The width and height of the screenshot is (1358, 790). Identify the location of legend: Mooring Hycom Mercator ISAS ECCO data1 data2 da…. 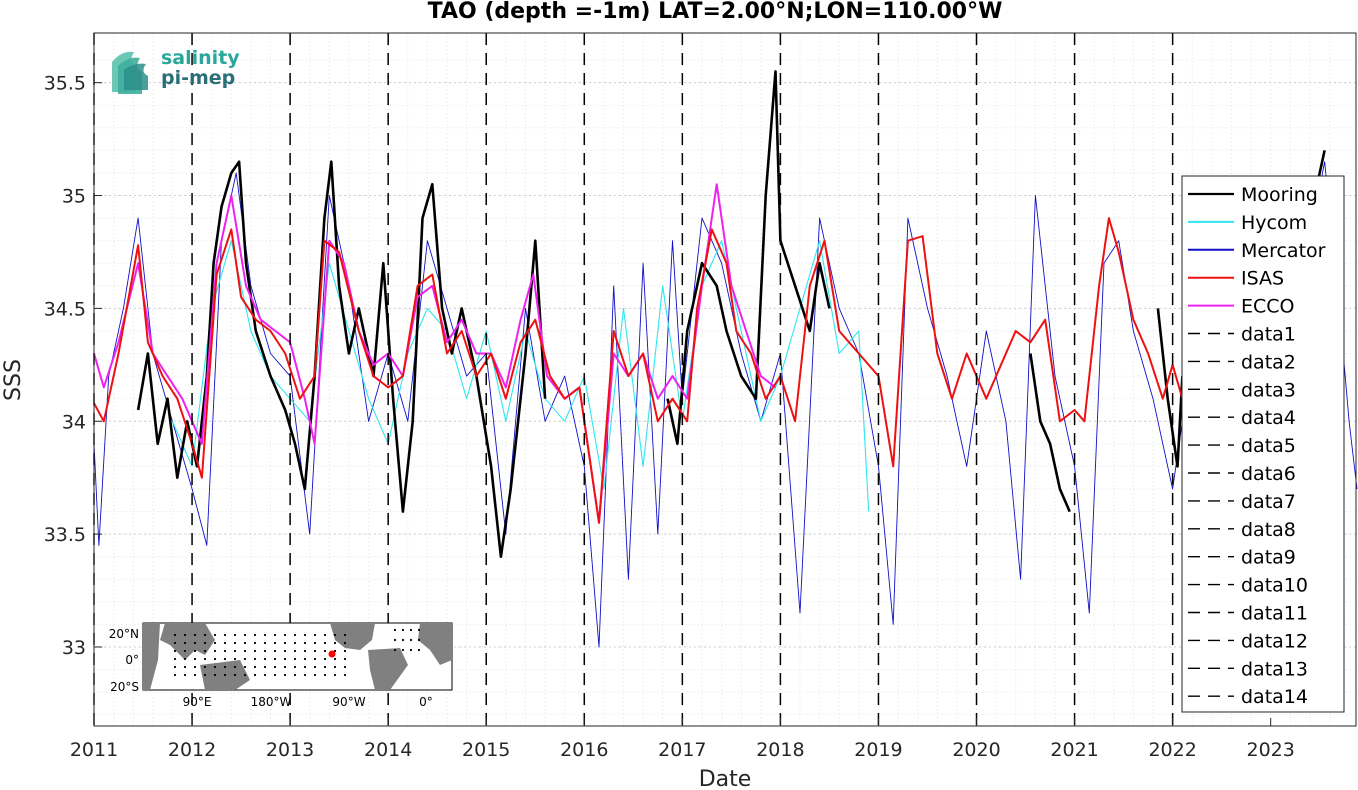
(1263, 444).